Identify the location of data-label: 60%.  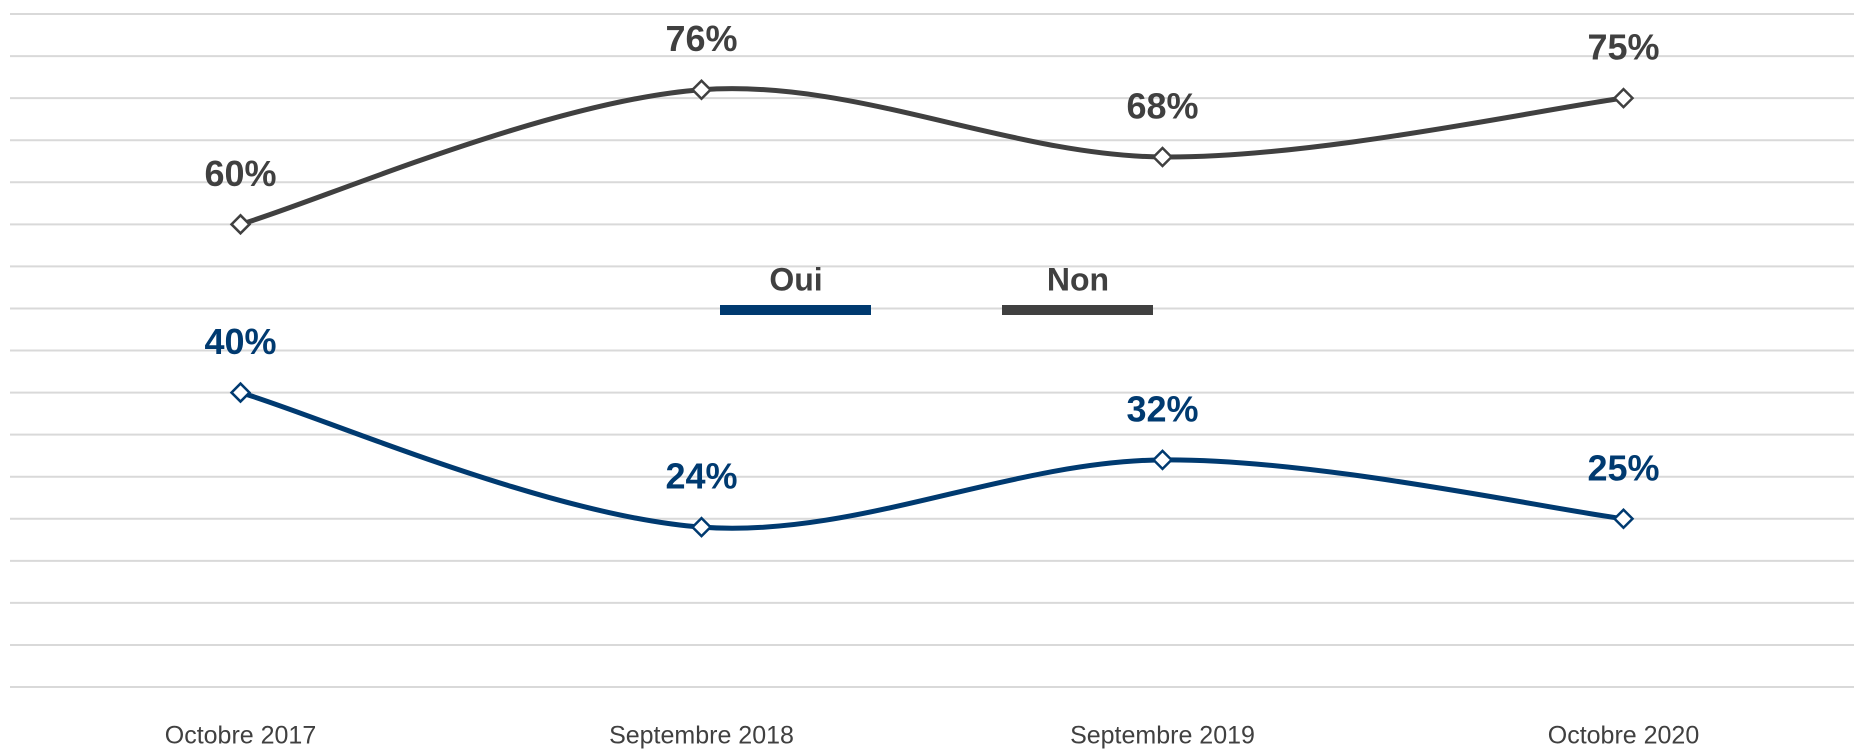
(240, 173).